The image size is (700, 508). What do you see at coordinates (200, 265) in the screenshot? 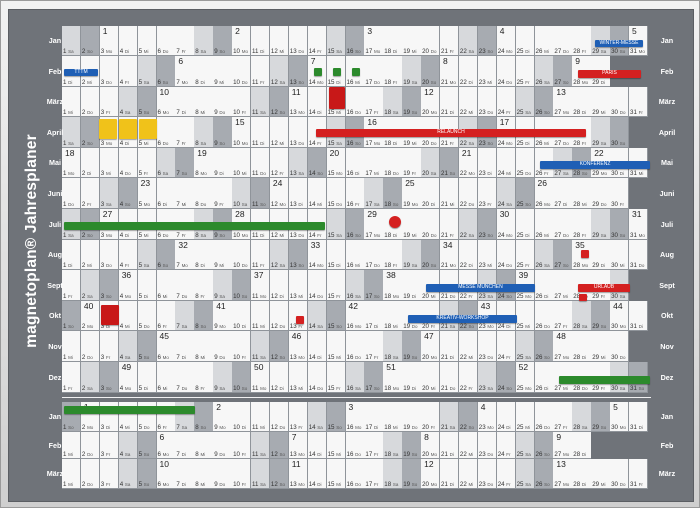
I see `day-number: 8 Di` at bounding box center [200, 265].